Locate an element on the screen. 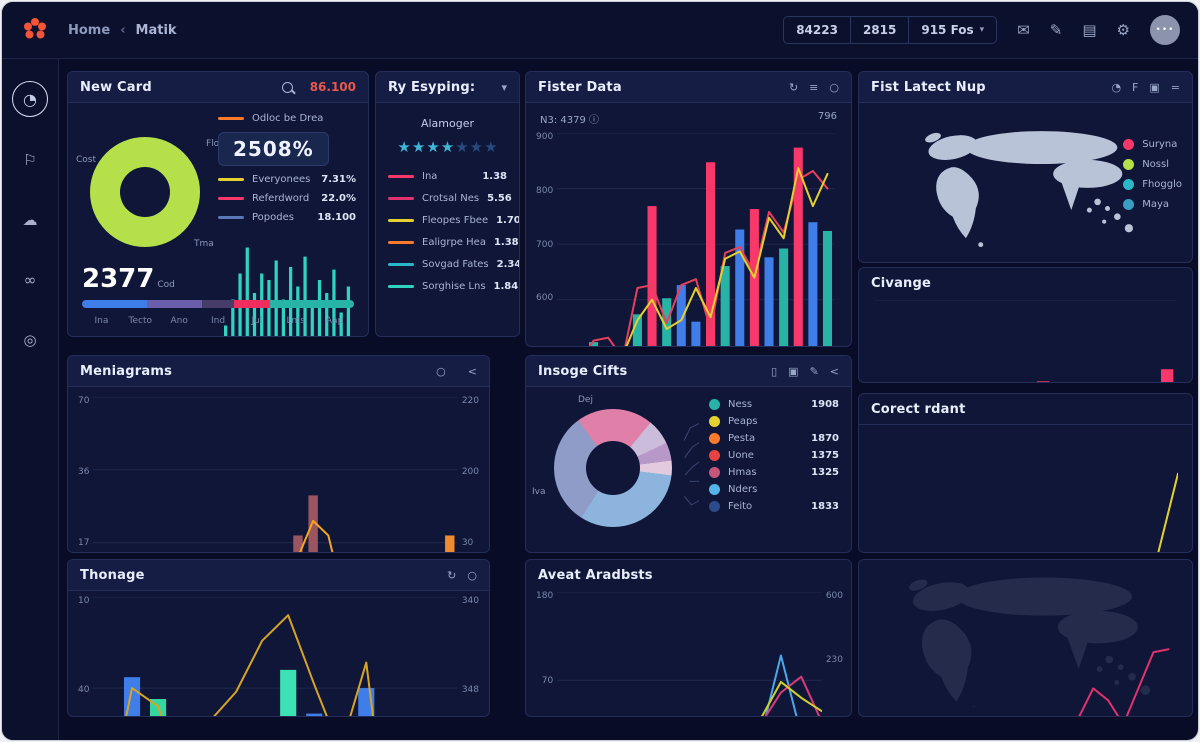 The image size is (1200, 742). f-icon: F is located at coordinates (1135, 87).